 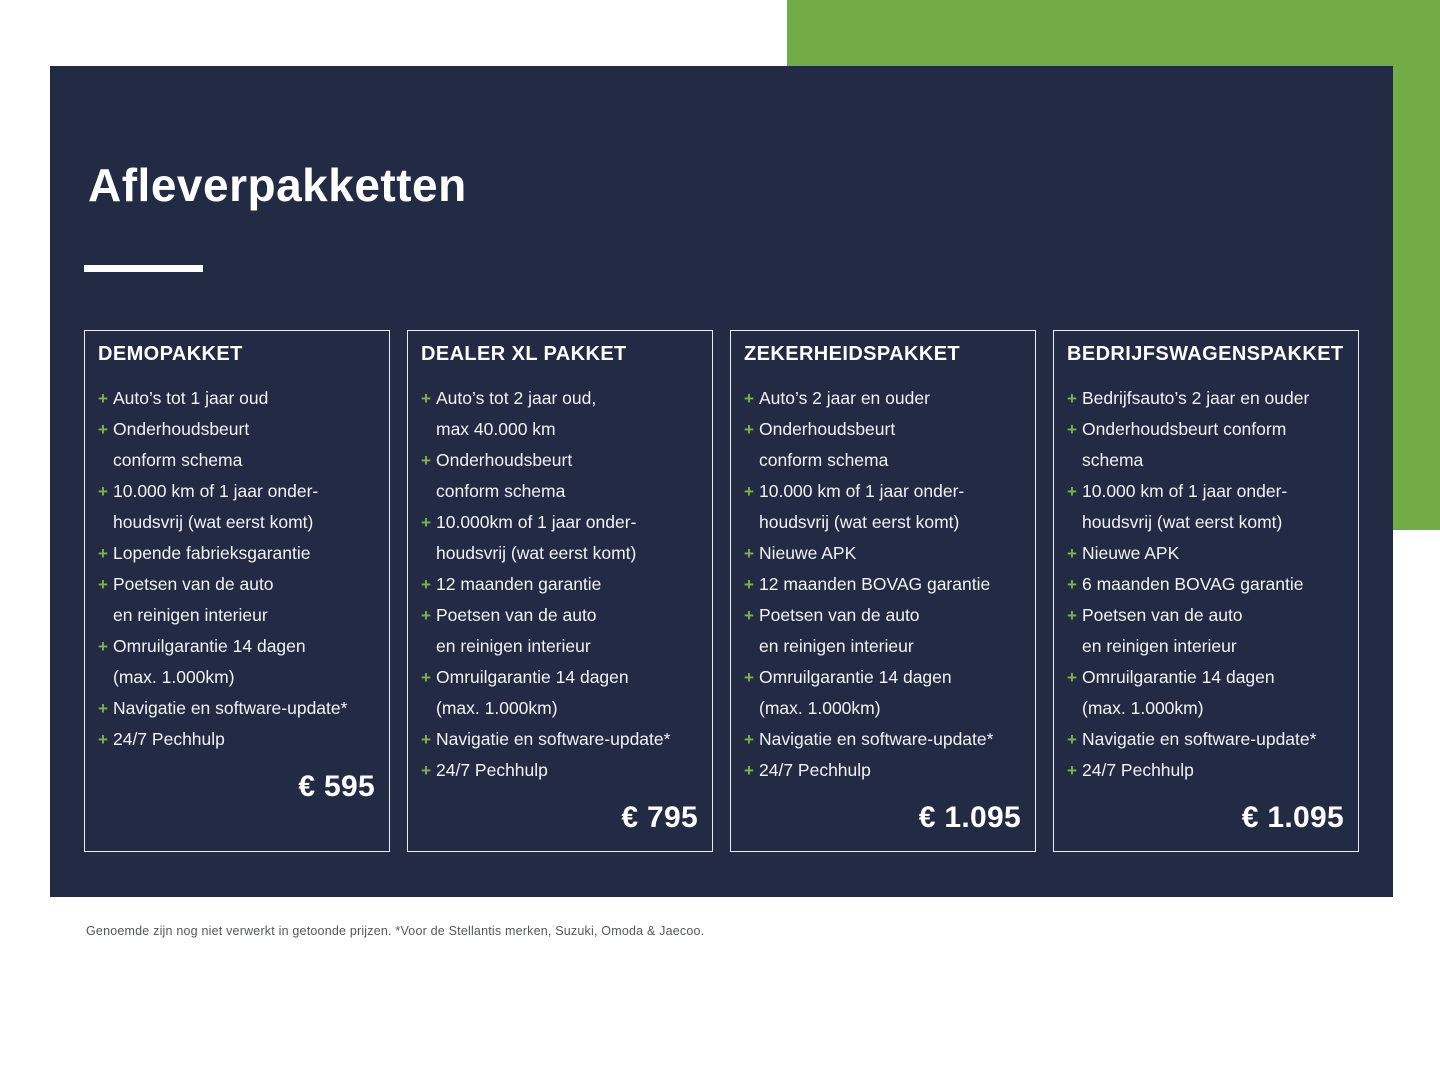 What do you see at coordinates (659, 817) in the screenshot?
I see `package-price: € 795` at bounding box center [659, 817].